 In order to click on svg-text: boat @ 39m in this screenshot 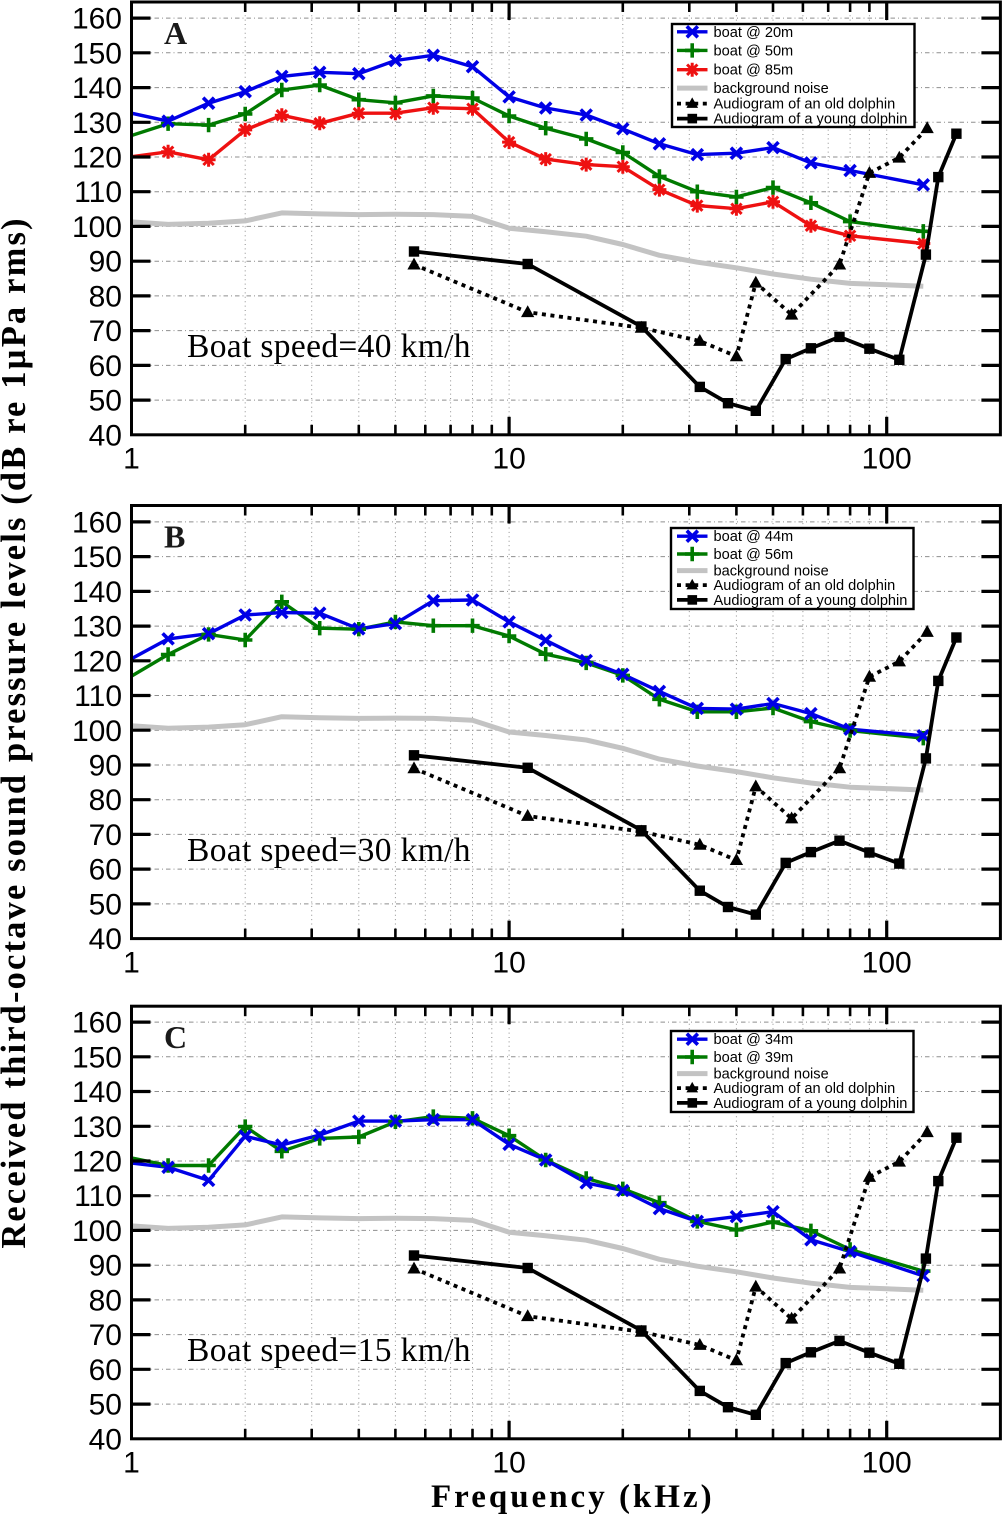, I will do `click(754, 1058)`.